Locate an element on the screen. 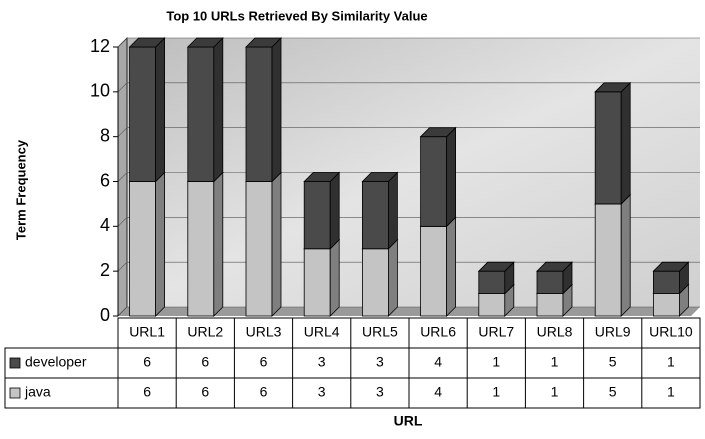  y-axis-label: Term Frequency is located at coordinates (20, 189).